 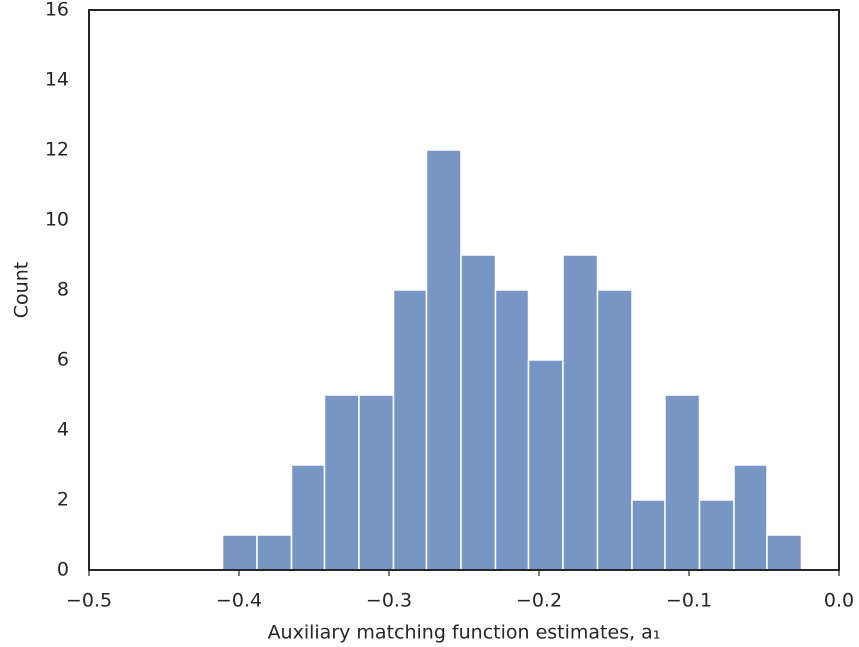 What do you see at coordinates (57, 150) in the screenshot?
I see `y-tick-label: 12` at bounding box center [57, 150].